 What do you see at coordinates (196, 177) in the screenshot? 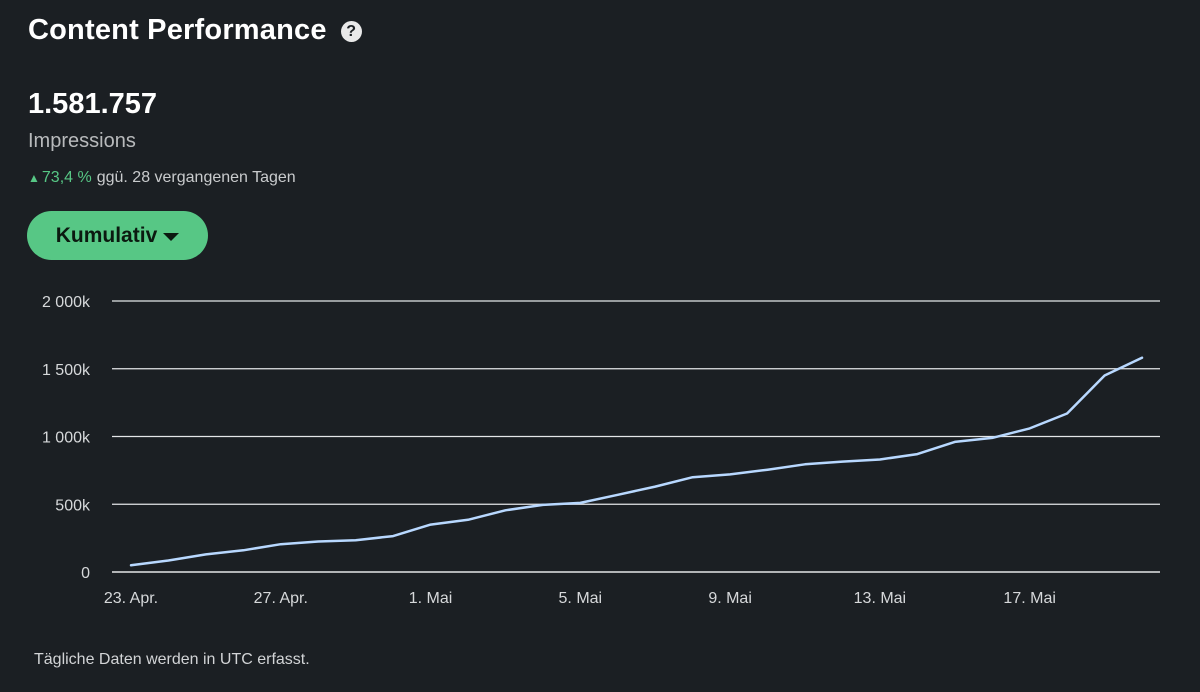
I see `change-text: ggü. 28 vergangenen Tagen` at bounding box center [196, 177].